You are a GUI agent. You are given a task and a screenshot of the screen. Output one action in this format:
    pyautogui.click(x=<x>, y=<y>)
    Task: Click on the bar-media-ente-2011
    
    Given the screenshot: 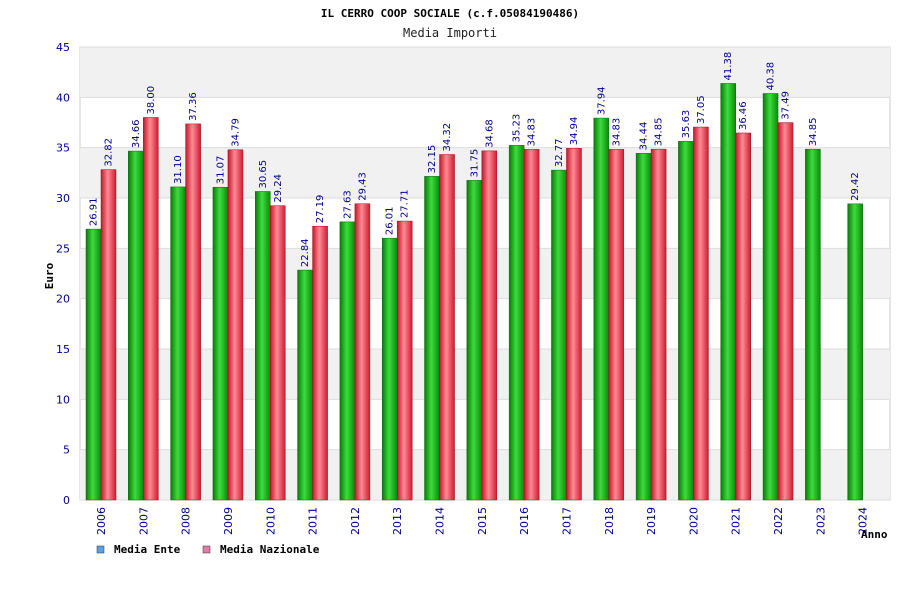 What is the action you would take?
    pyautogui.click(x=305, y=385)
    